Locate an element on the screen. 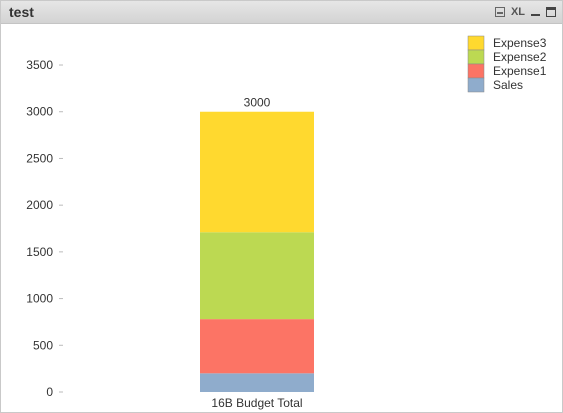  y-tick-label: 2500 is located at coordinates (39, 158).